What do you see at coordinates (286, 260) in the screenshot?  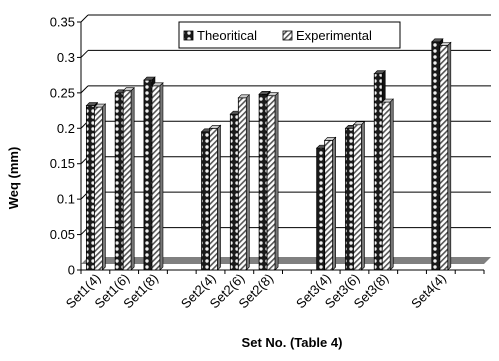 I see `chart-floor` at bounding box center [286, 260].